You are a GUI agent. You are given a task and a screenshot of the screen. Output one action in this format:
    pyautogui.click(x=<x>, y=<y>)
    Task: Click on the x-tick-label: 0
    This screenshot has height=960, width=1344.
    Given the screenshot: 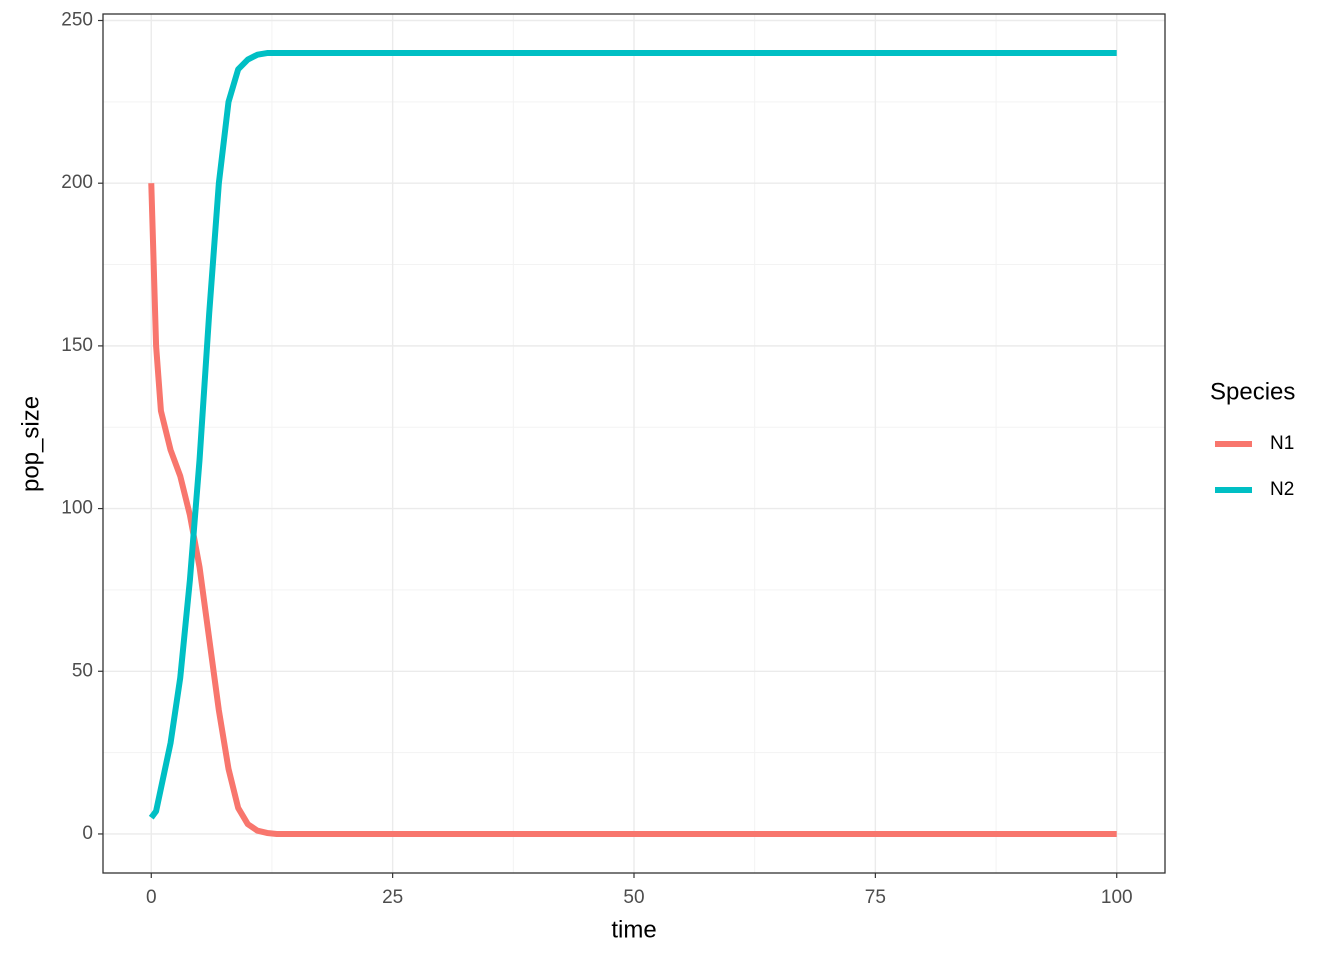 What is the action you would take?
    pyautogui.click(x=151, y=897)
    